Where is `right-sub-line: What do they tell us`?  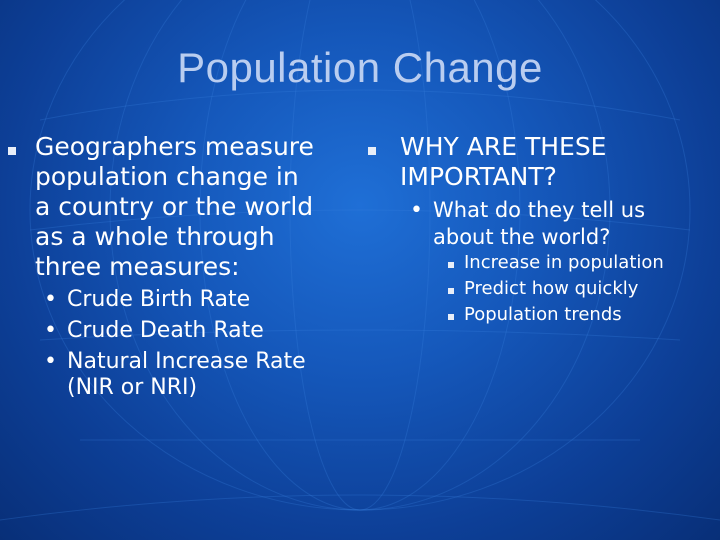 right-sub-line: What do they tell us is located at coordinates (539, 210).